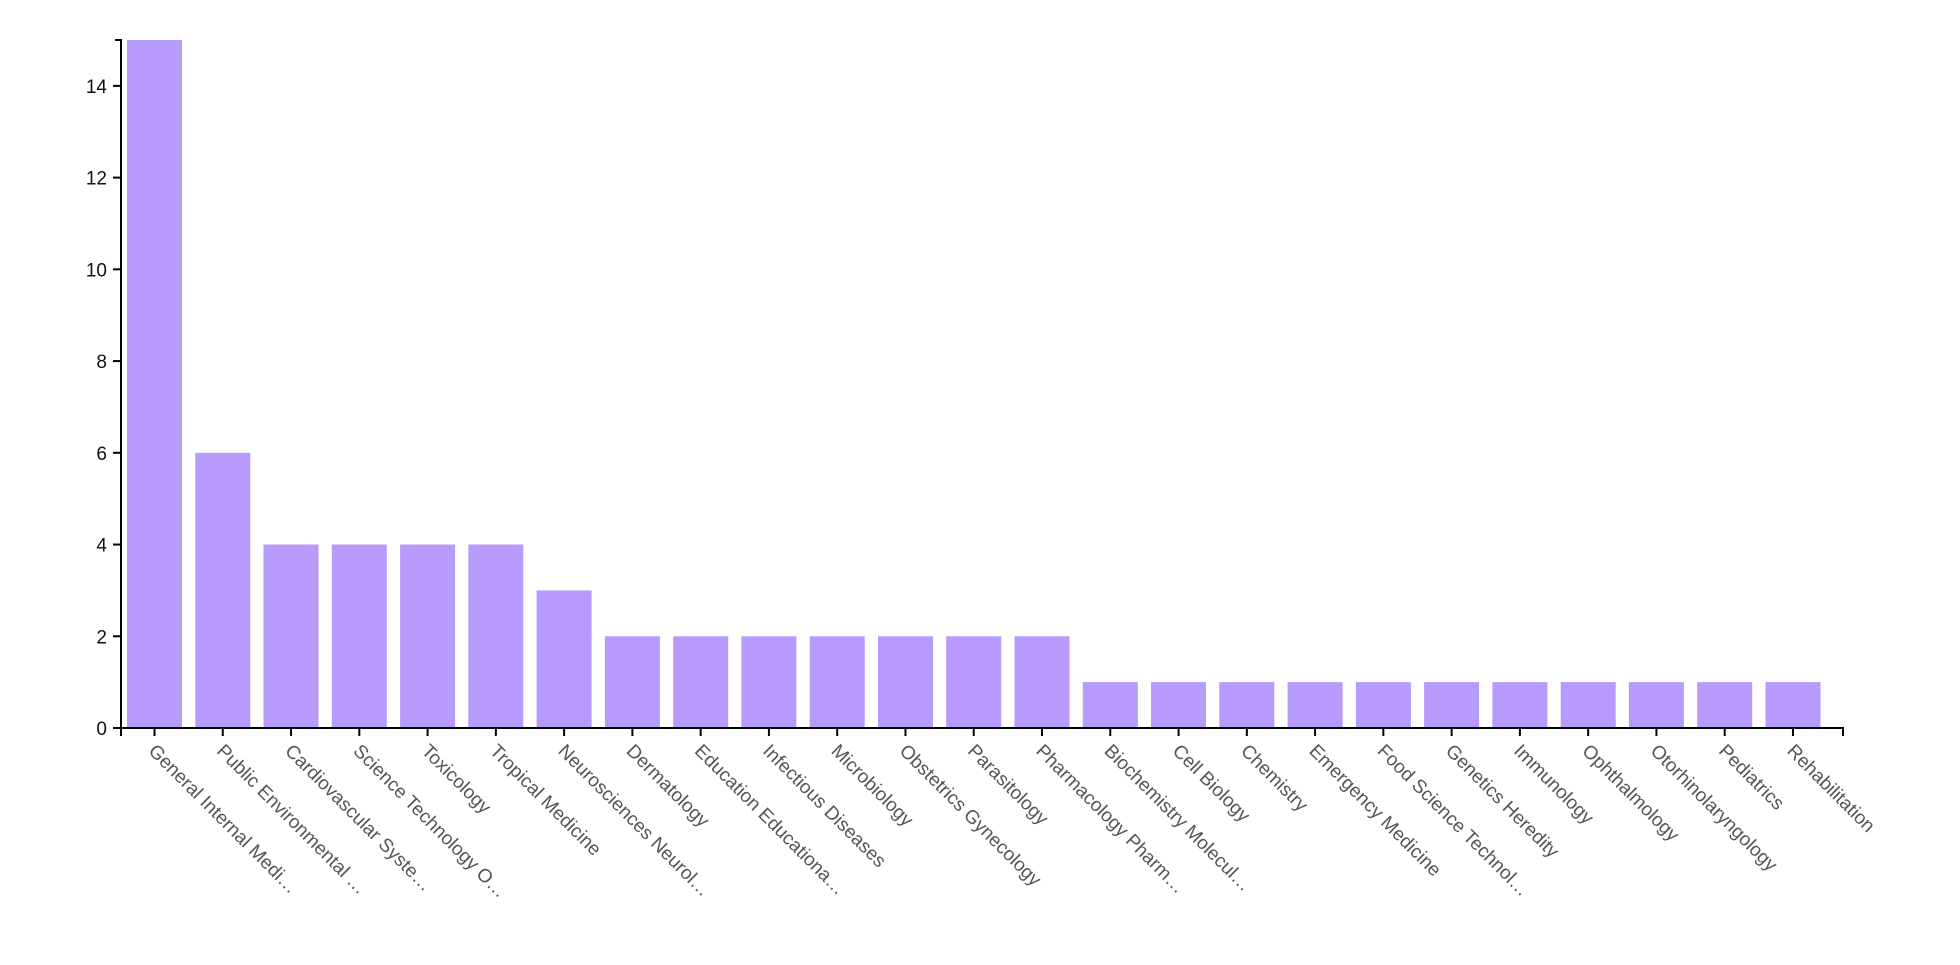 This screenshot has height=965, width=1960. Describe the element at coordinates (1502, 802) in the screenshot. I see `x-tick-label: Genetics Heredity` at that location.